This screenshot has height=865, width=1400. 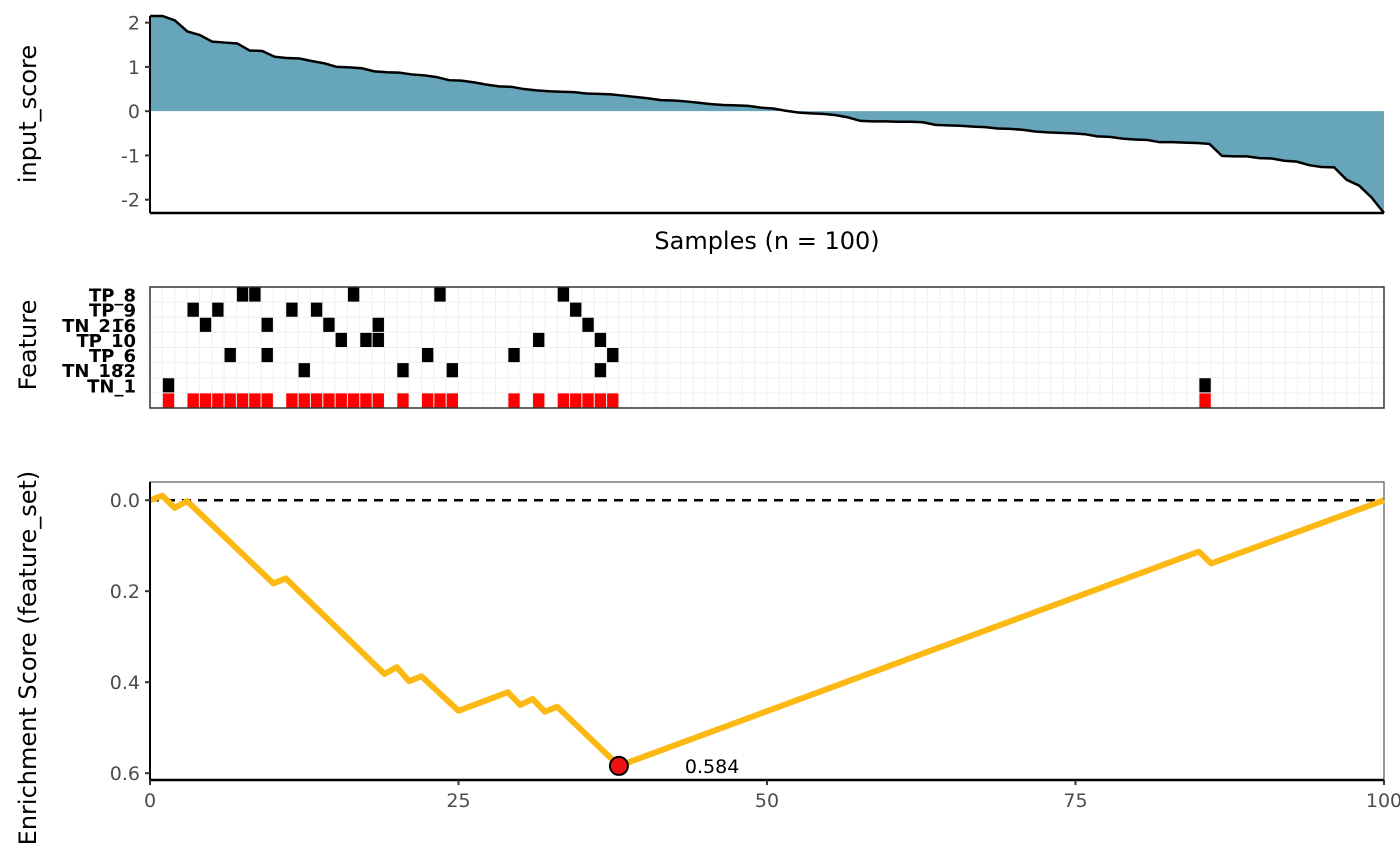 I want to click on y-tick-label: 2, so click(x=134, y=24).